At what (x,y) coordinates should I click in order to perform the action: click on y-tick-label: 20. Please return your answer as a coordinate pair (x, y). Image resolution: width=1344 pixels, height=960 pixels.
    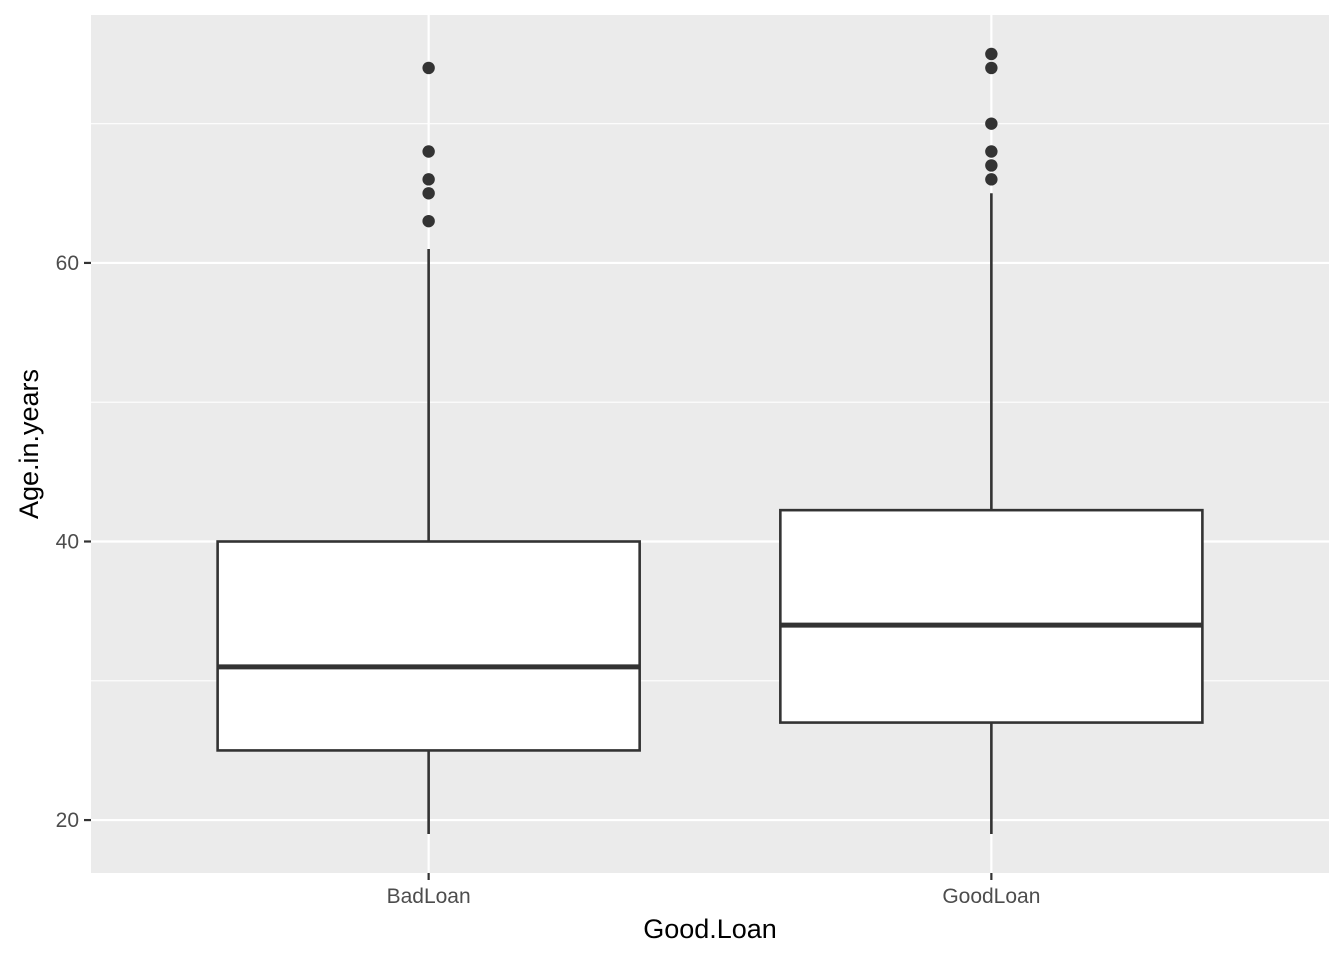
    Looking at the image, I should click on (67, 820).